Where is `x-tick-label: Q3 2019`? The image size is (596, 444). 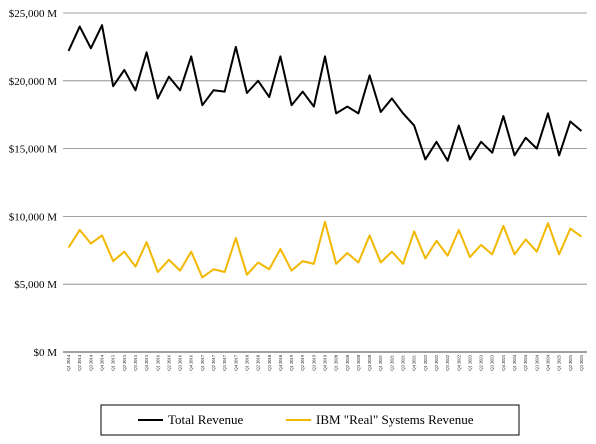 x-tick-label: Q3 2019 is located at coordinates (313, 362).